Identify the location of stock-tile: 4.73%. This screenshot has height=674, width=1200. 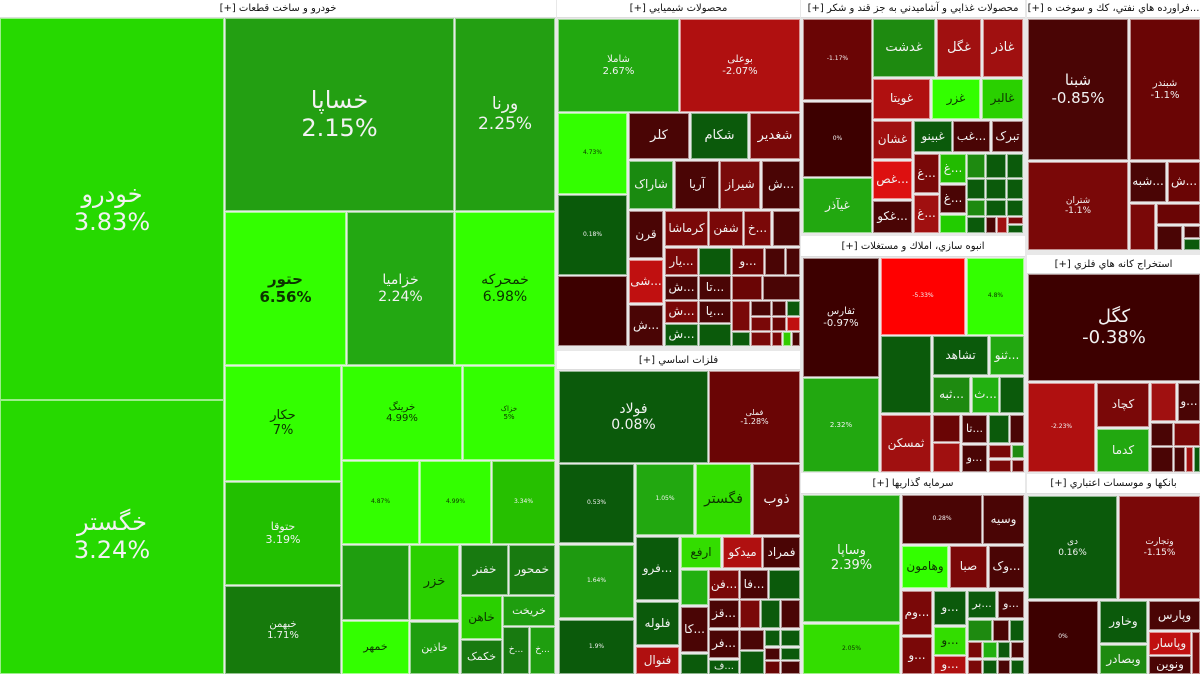
(592, 153).